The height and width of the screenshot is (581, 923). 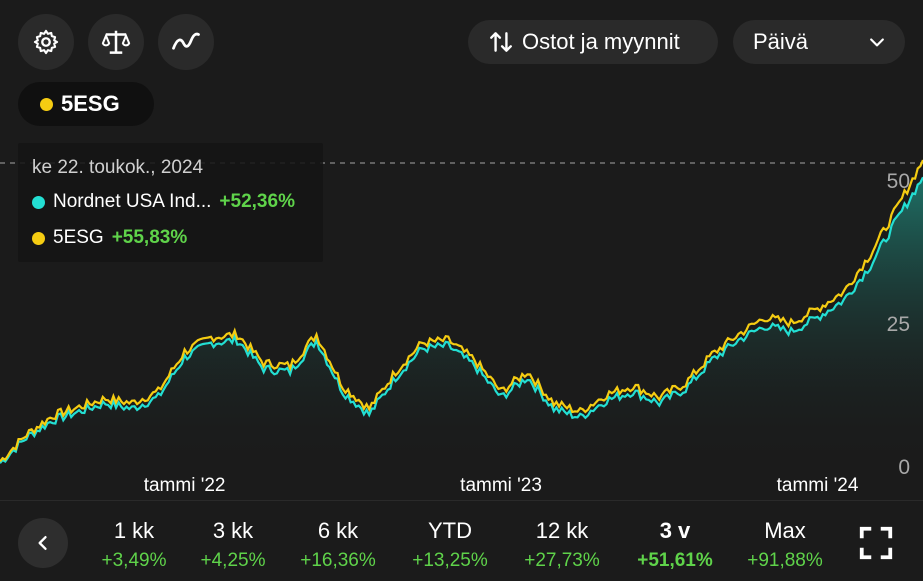 What do you see at coordinates (257, 201) in the screenshot?
I see `tooltip-fund-value: +52,36%` at bounding box center [257, 201].